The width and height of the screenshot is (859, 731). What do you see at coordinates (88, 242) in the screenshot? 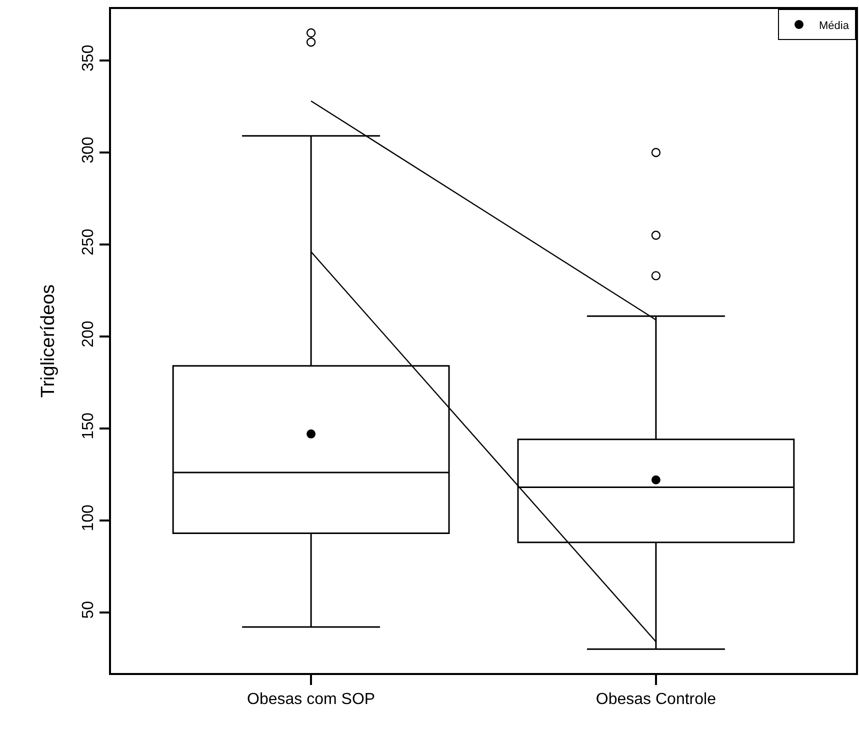
I see `y-tick-label: 250` at bounding box center [88, 242].